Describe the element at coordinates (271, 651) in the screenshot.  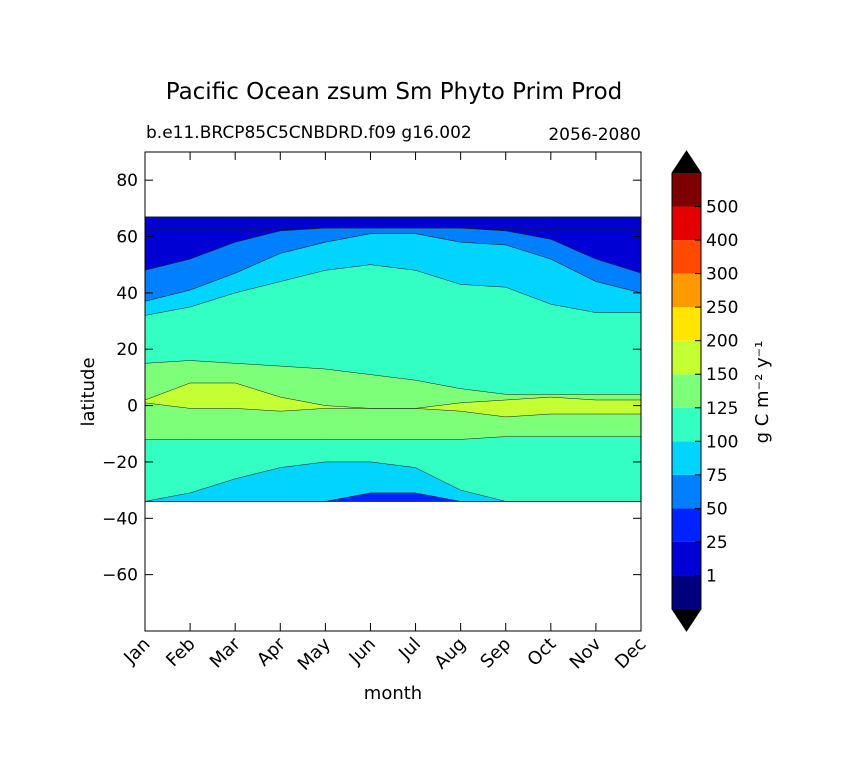
I see `x-tick-label: Apr` at that location.